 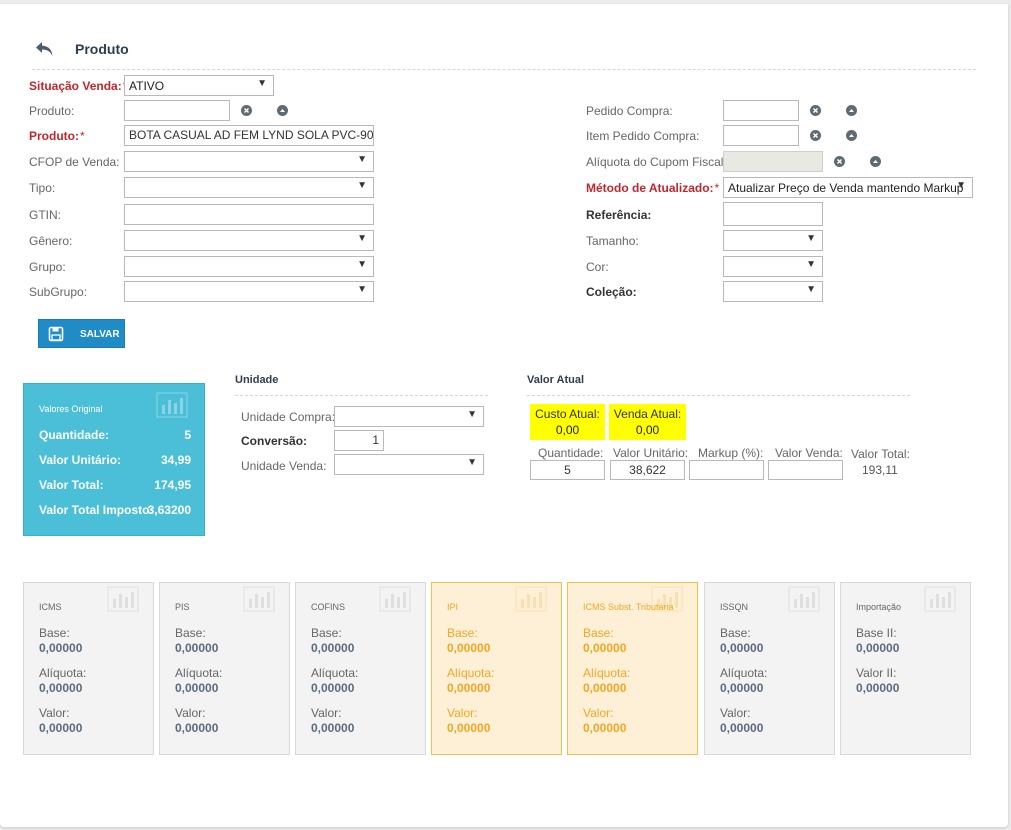 What do you see at coordinates (567, 470) in the screenshot?
I see `quantidade-input: 5` at bounding box center [567, 470].